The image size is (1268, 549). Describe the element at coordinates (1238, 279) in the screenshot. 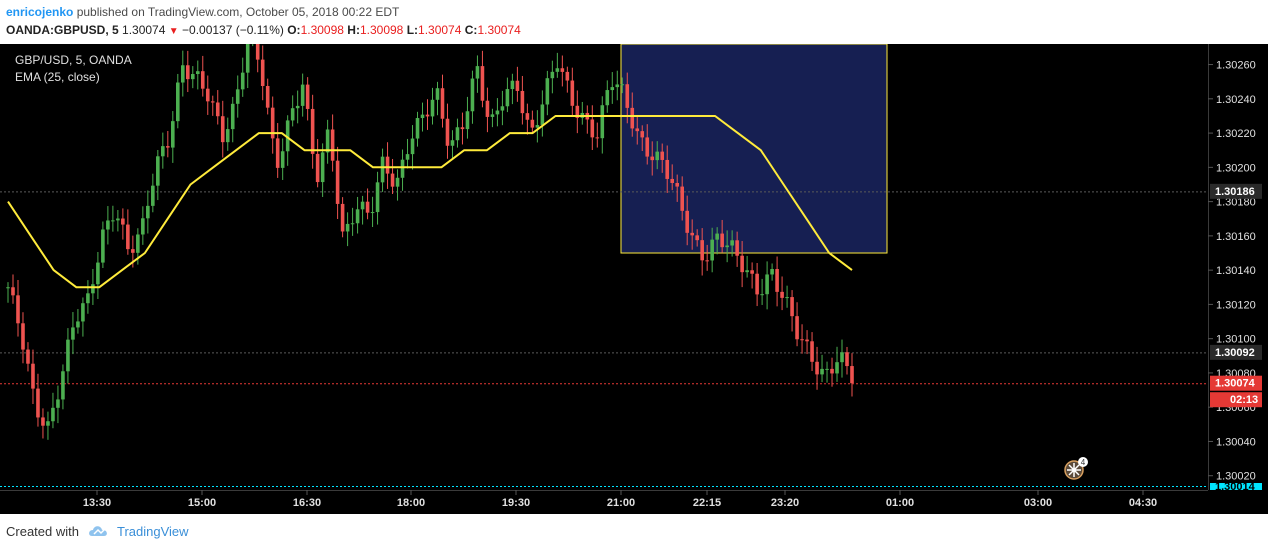

I see `price-axis` at that location.